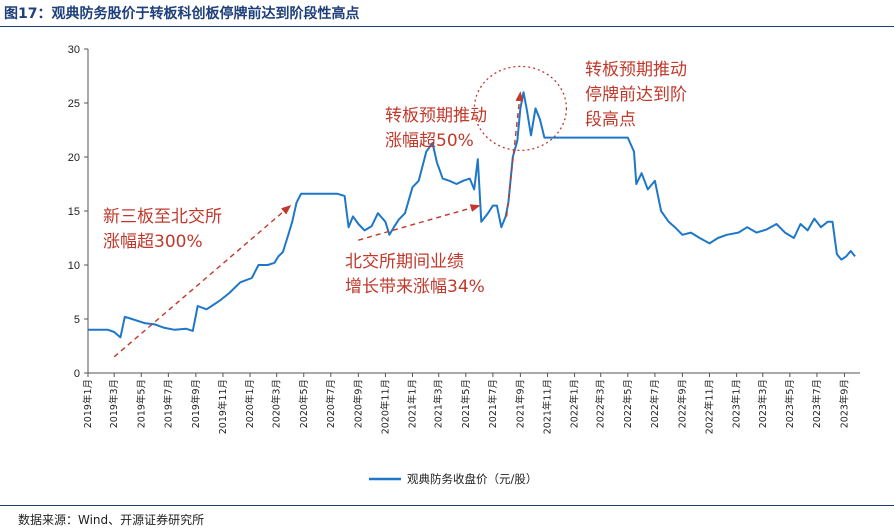 The height and width of the screenshot is (532, 894). What do you see at coordinates (844, 403) in the screenshot?
I see `x-tick-label: 2023年9月` at bounding box center [844, 403].